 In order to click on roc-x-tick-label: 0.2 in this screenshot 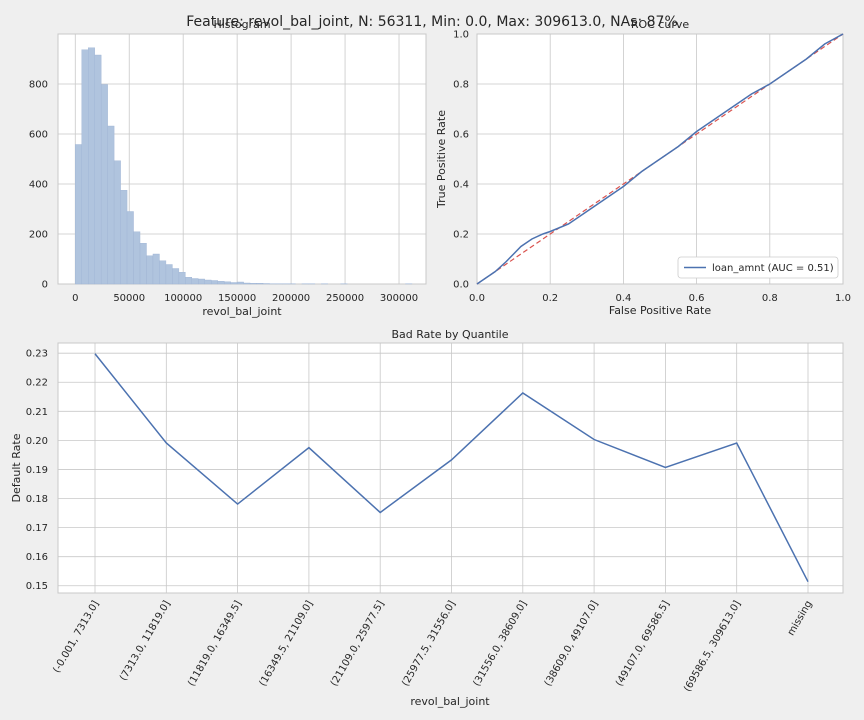, I will do `click(550, 298)`.